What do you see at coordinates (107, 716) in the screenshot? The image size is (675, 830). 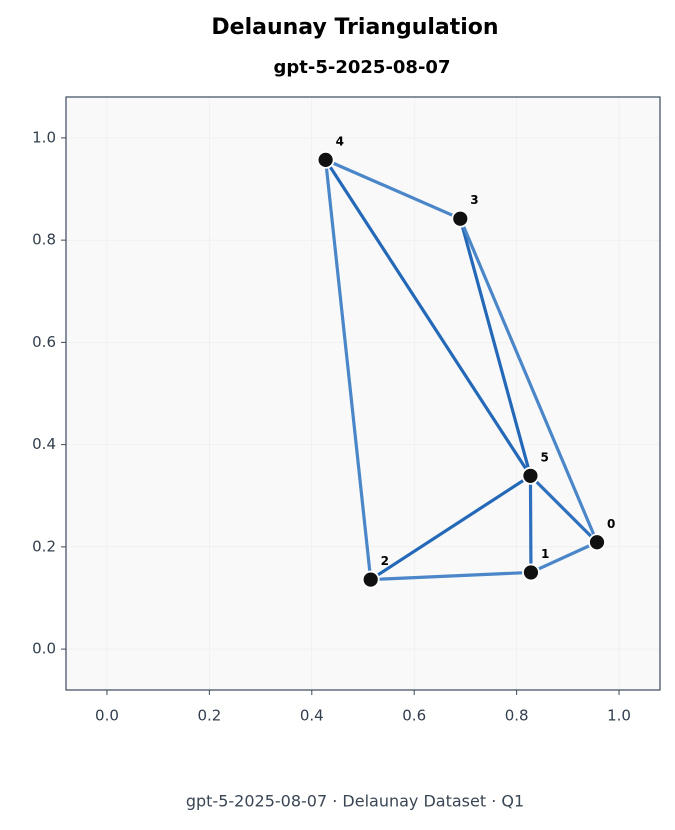 I see `x-tick-label: 0.0` at bounding box center [107, 716].